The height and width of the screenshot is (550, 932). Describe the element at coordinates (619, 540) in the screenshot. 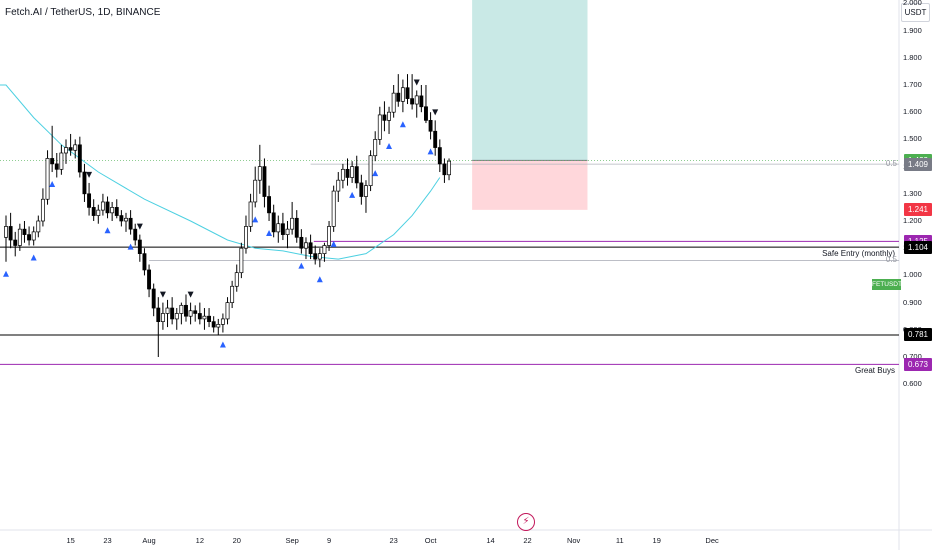

I see `x-tick-label: 11` at that location.